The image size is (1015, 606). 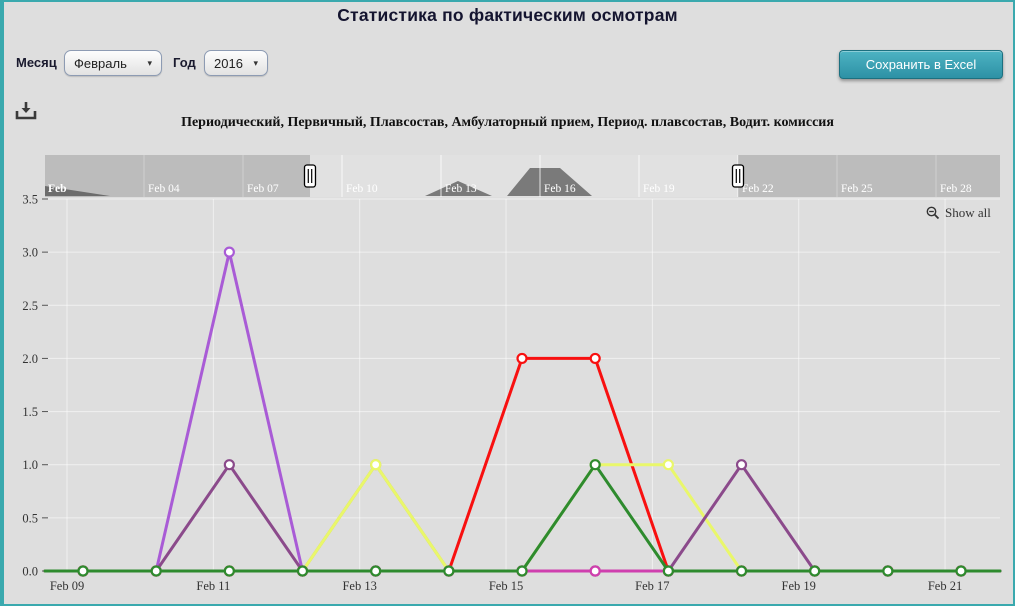 What do you see at coordinates (36, 62) in the screenshot?
I see `month-label: Месяц` at bounding box center [36, 62].